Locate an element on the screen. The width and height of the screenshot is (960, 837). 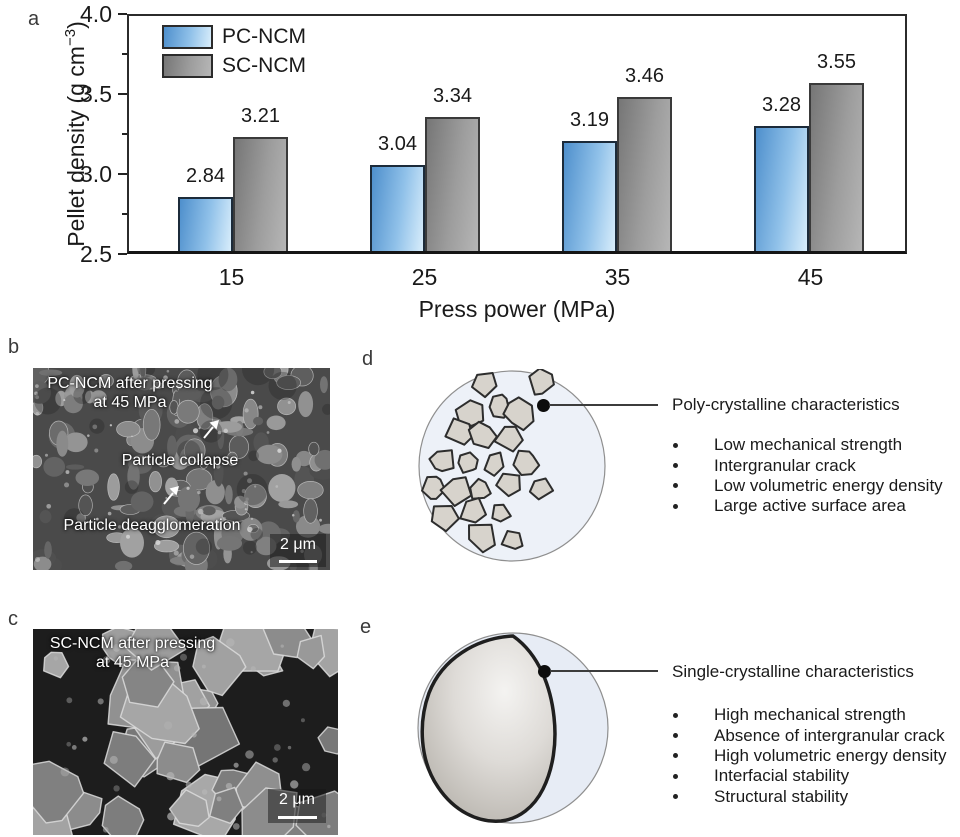
panel-d-heading: Poly-crystalline characteristics is located at coordinates (786, 404).